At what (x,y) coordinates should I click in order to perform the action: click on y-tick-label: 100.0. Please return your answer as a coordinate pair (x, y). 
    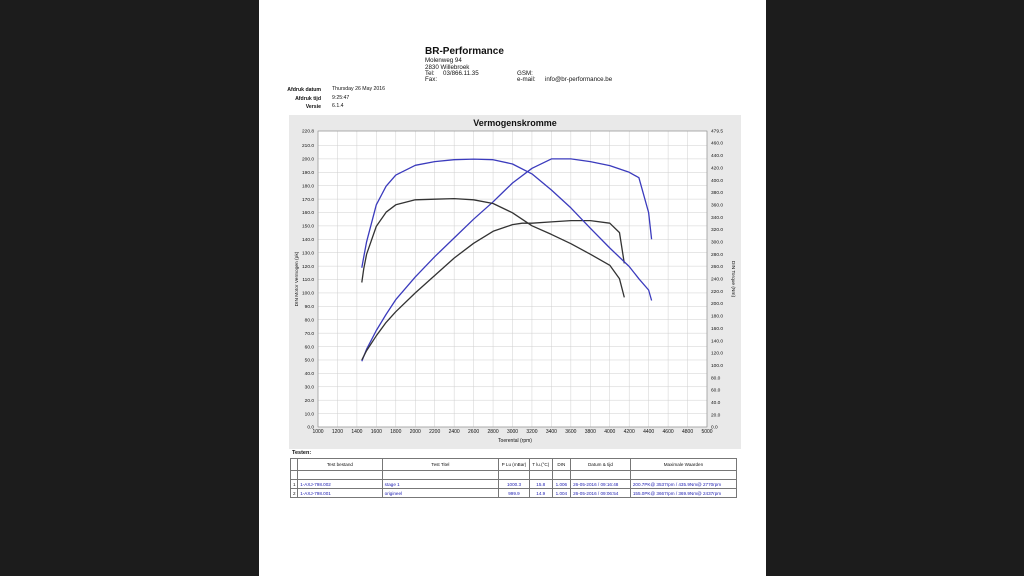
    Looking at the image, I should click on (308, 294).